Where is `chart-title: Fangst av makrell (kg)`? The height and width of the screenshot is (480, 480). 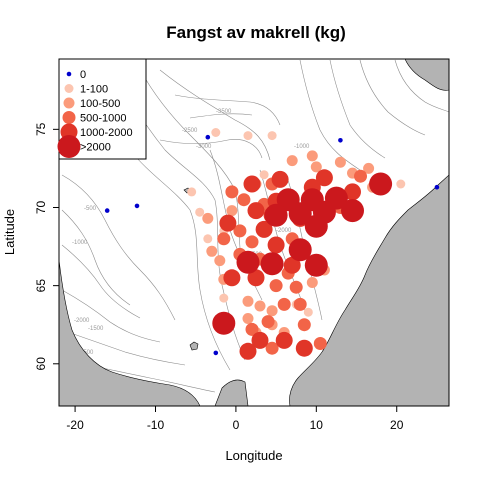 chart-title: Fangst av makrell (kg) is located at coordinates (256, 32).